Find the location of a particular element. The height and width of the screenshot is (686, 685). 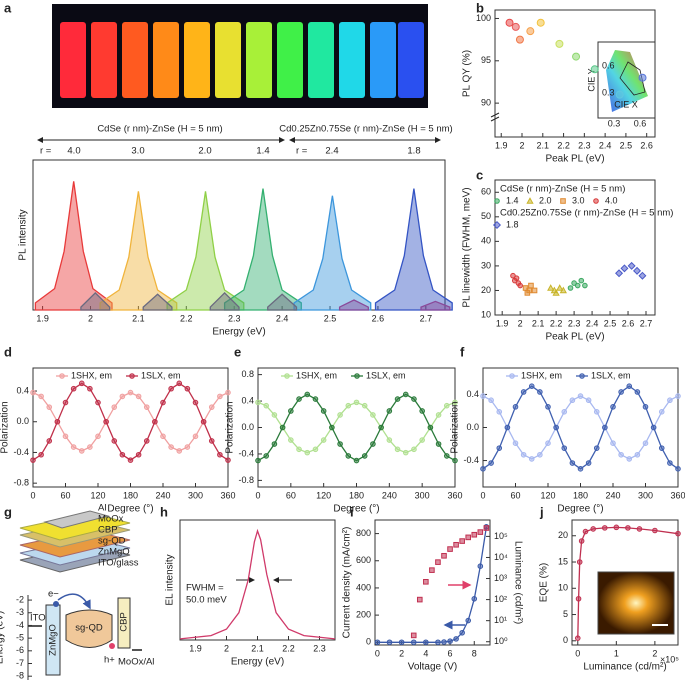

device-stack is located at coordinates (75, 541).